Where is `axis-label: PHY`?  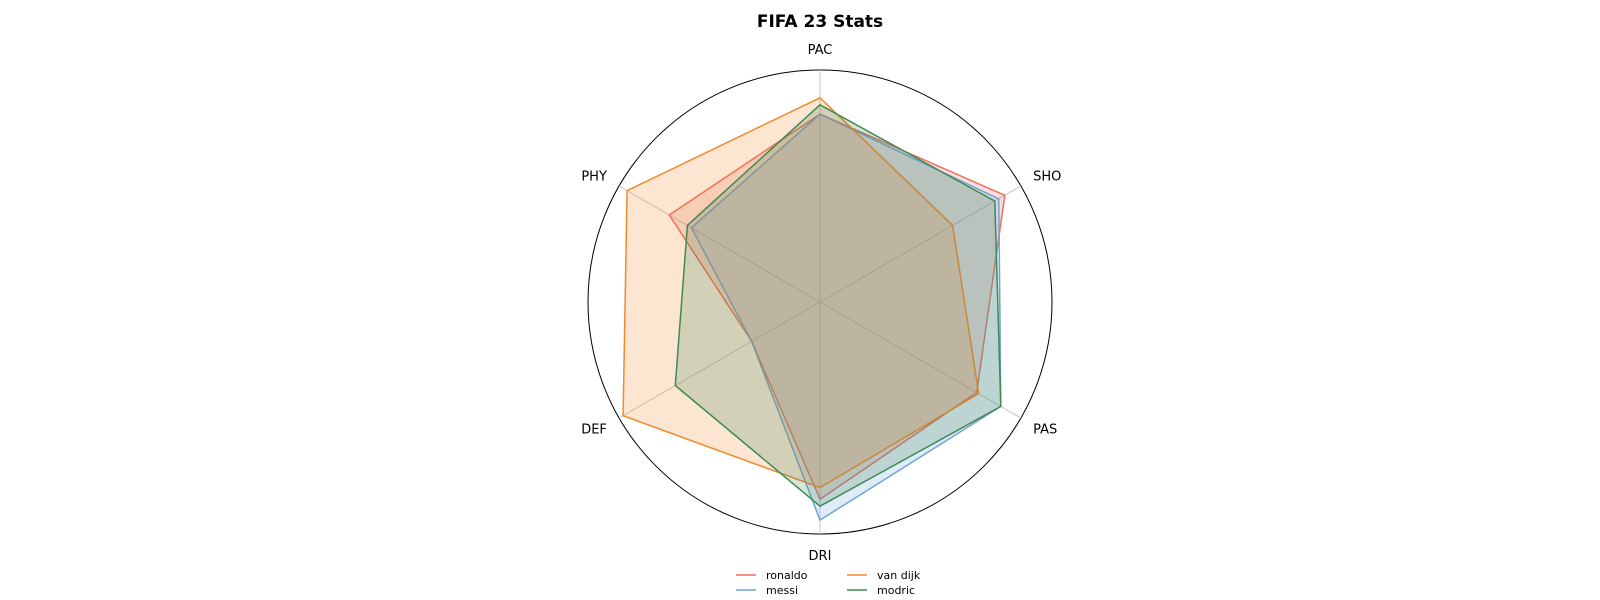 axis-label: PHY is located at coordinates (594, 177).